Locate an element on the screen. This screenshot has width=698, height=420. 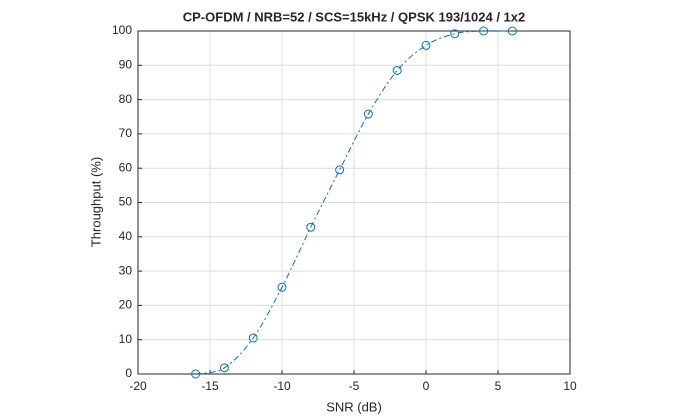
x-tick-label: -5 is located at coordinates (354, 386).